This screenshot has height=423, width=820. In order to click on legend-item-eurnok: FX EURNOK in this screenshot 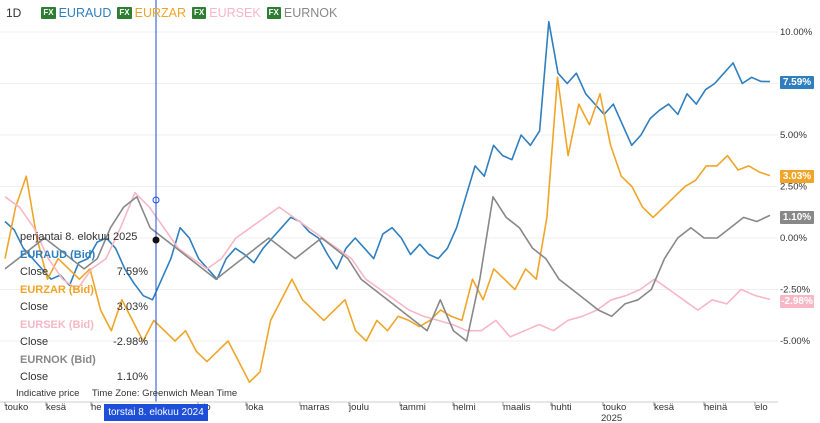, I will do `click(302, 13)`.